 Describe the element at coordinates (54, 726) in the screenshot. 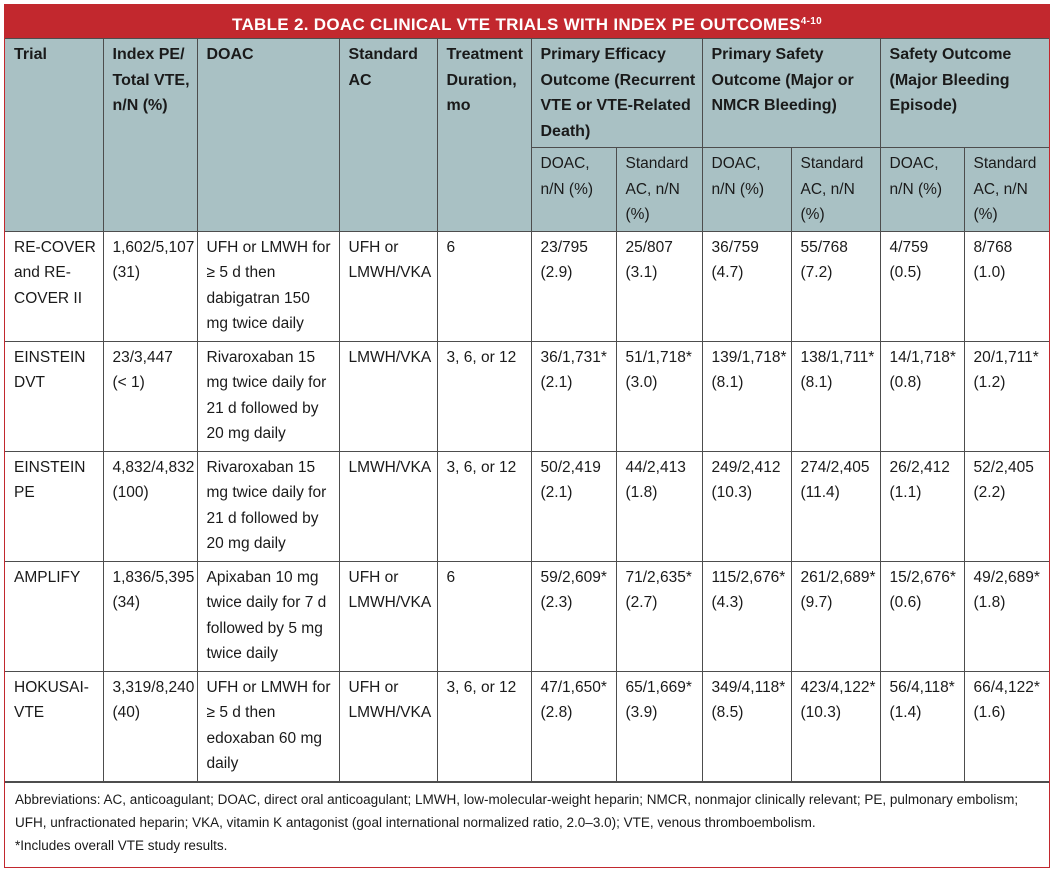

I see `table-cell: HOKUSAI-VTE` at that location.